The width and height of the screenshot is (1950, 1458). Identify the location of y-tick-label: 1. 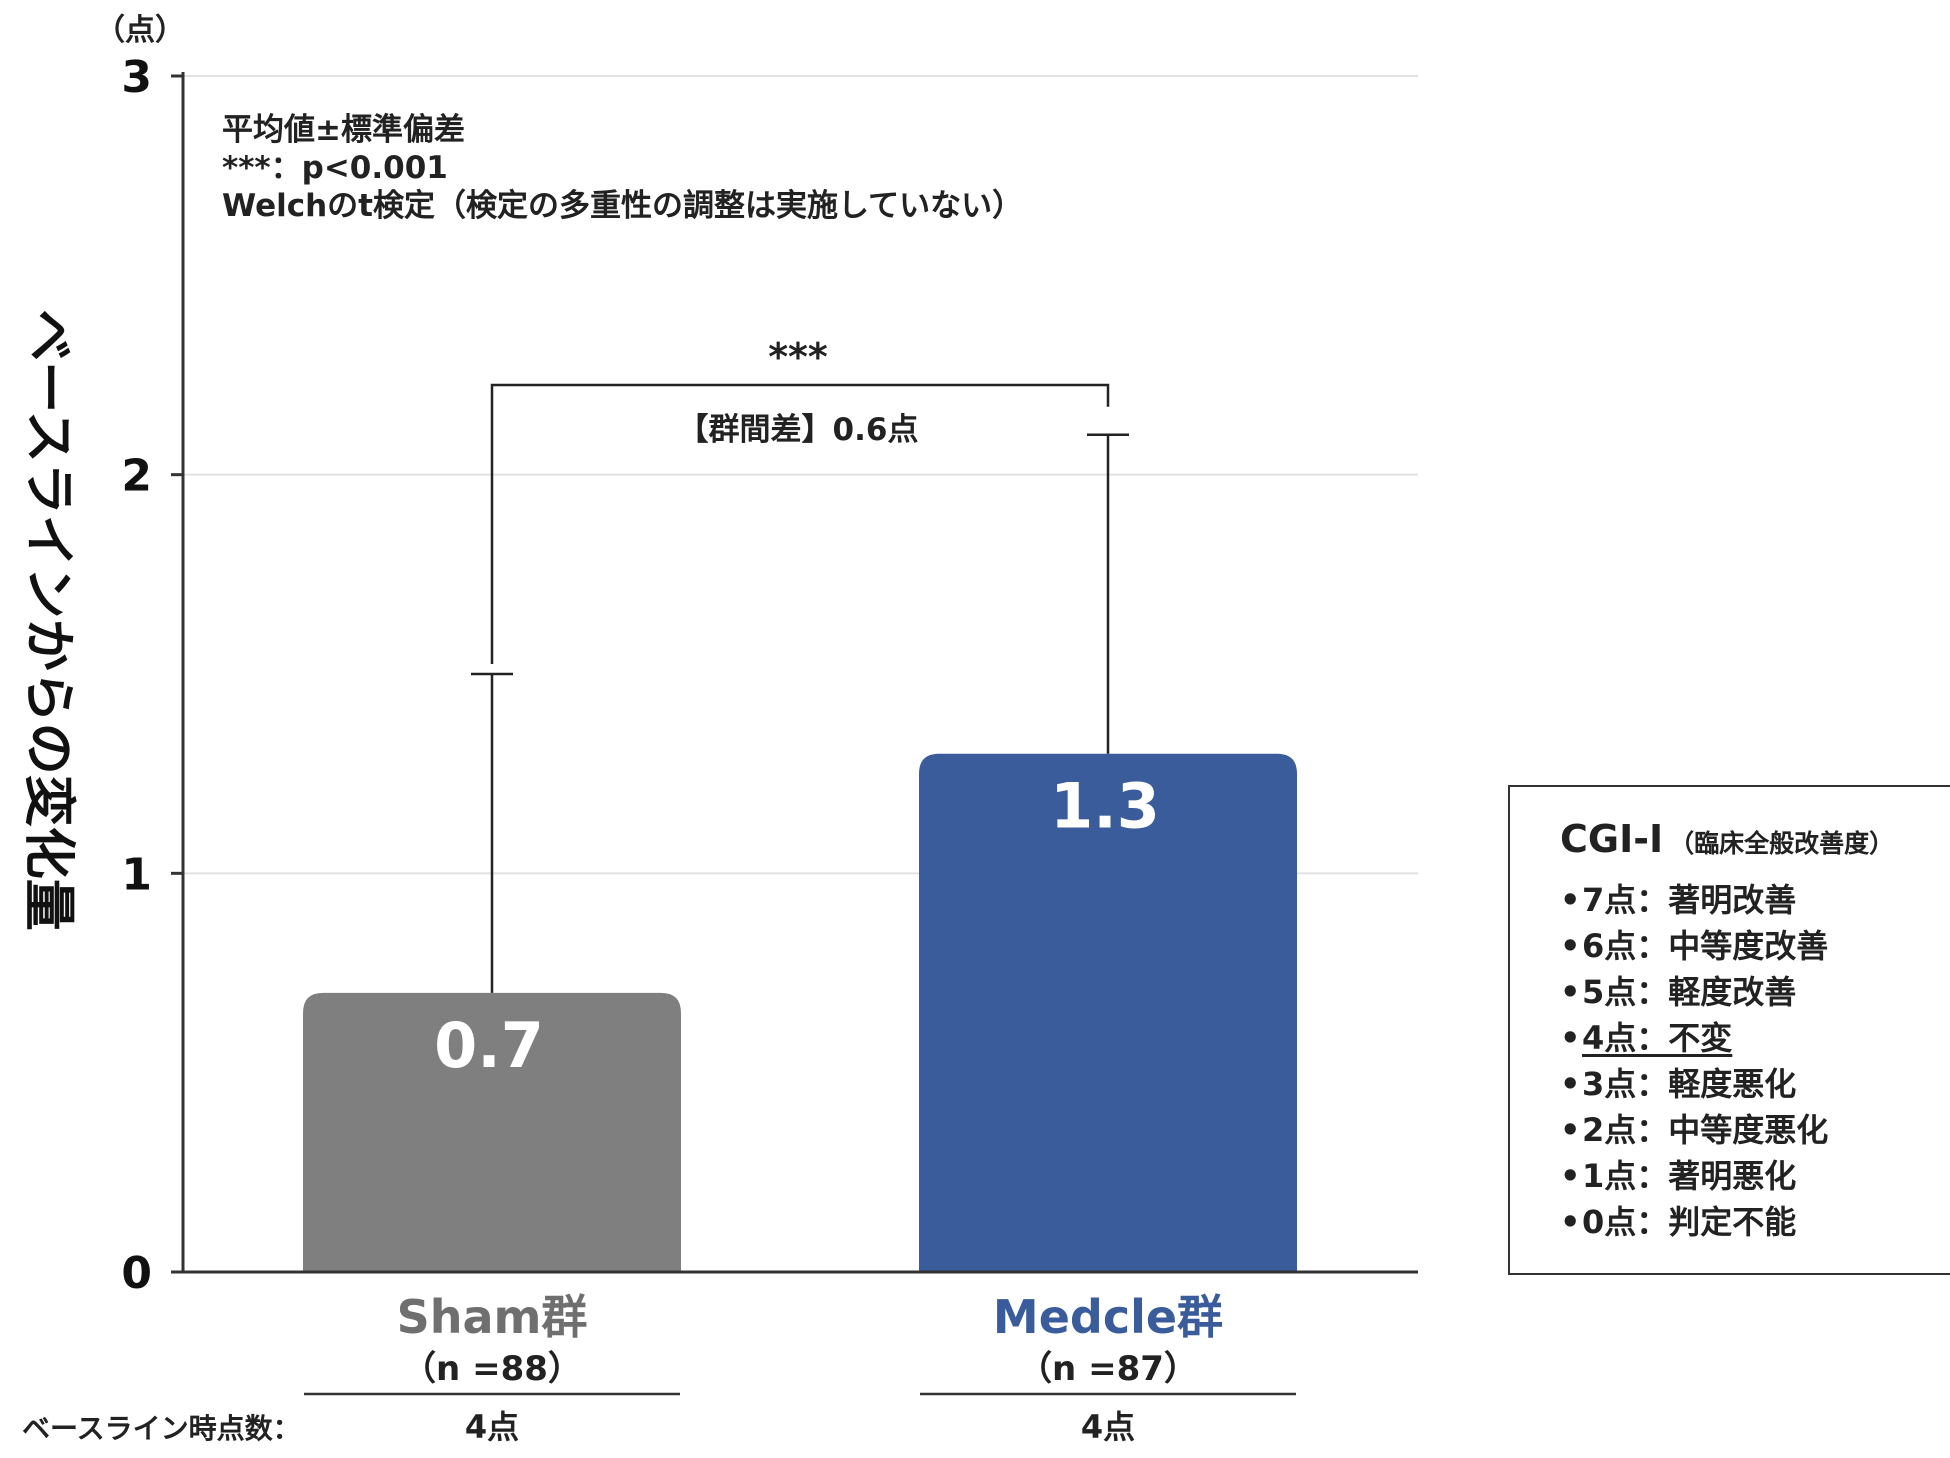
(136, 874).